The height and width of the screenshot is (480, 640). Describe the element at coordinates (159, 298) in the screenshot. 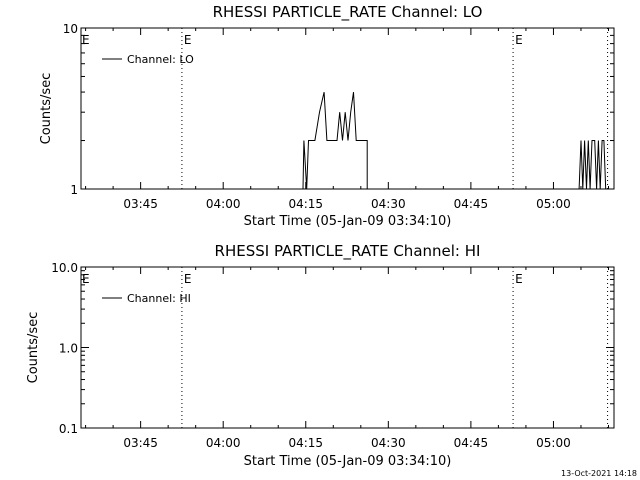

I see `legend-entry: Channel: HI` at that location.